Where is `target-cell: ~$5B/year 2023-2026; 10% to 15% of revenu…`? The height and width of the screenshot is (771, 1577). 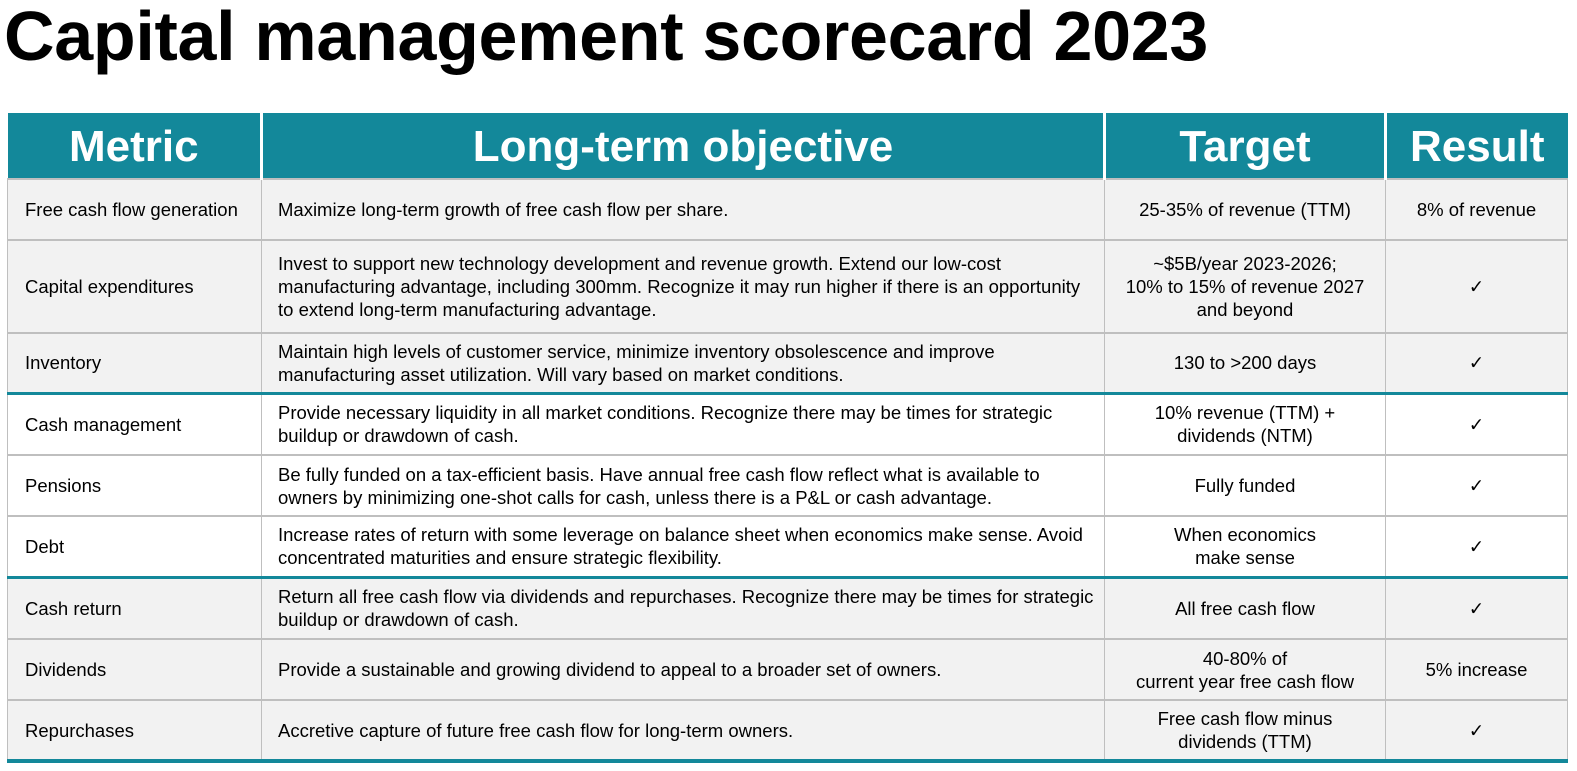
target-cell: ~$5B/year 2023-2026; 10% to 15% of revenu… is located at coordinates (1245, 286).